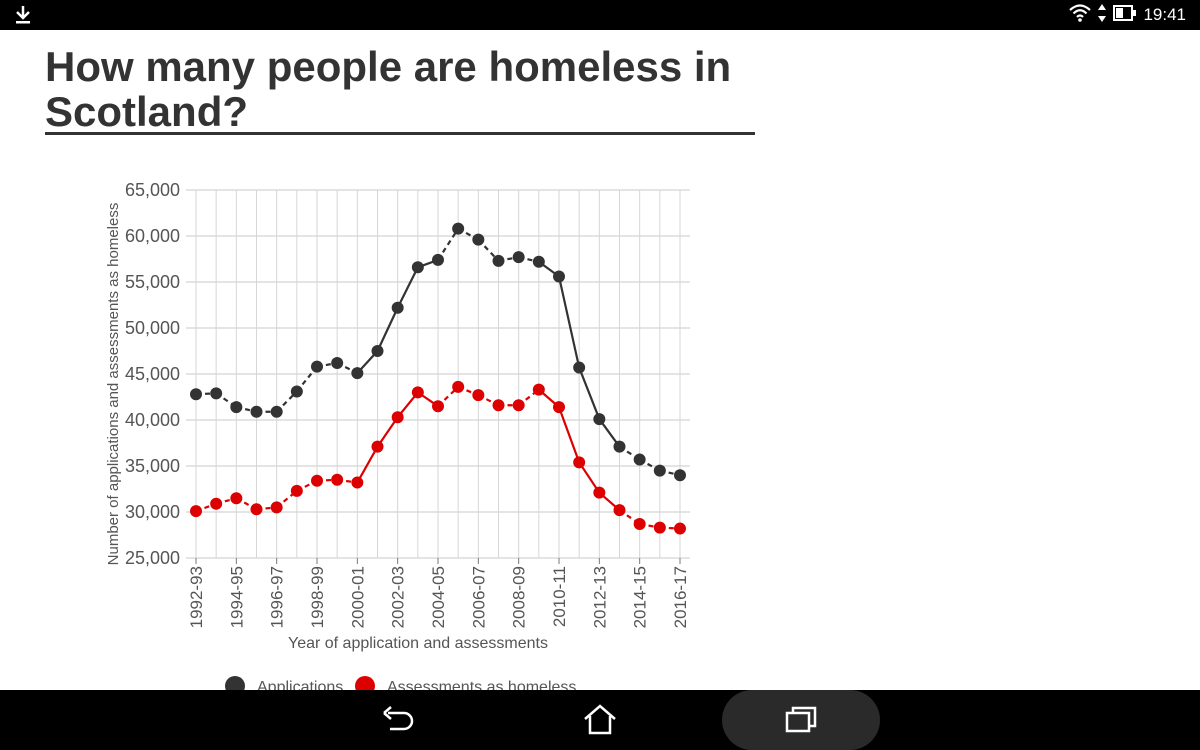  I want to click on x-tick-label: 2002-03, so click(398, 597).